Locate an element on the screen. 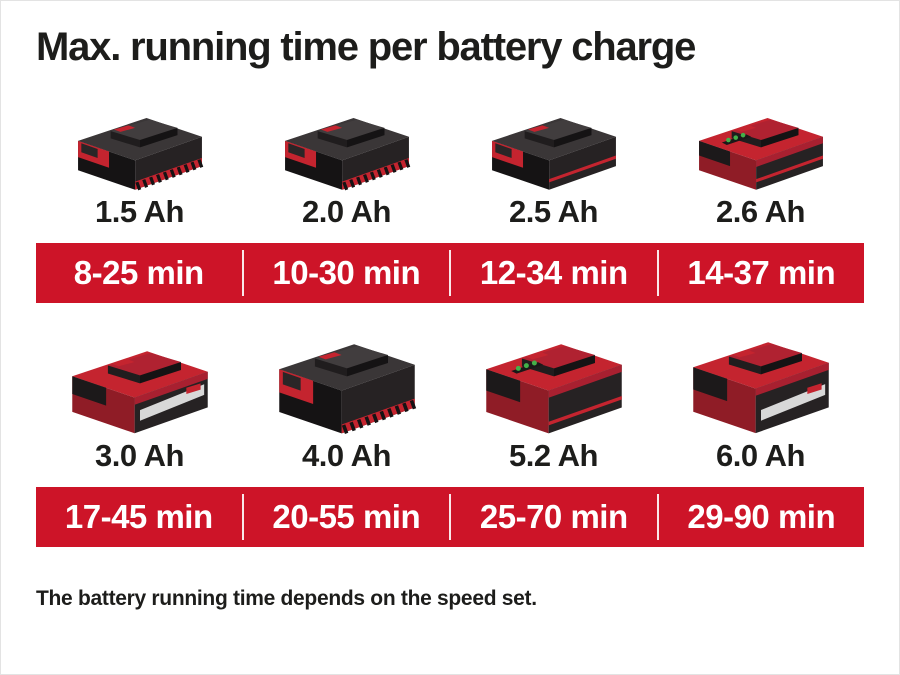 The image size is (900, 675). battery-cell-2-6ah: 2.6 Ah is located at coordinates (760, 163).